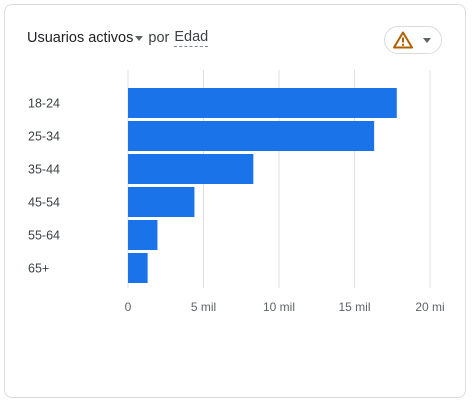  Describe the element at coordinates (138, 268) in the screenshot. I see `bar-65+` at that location.